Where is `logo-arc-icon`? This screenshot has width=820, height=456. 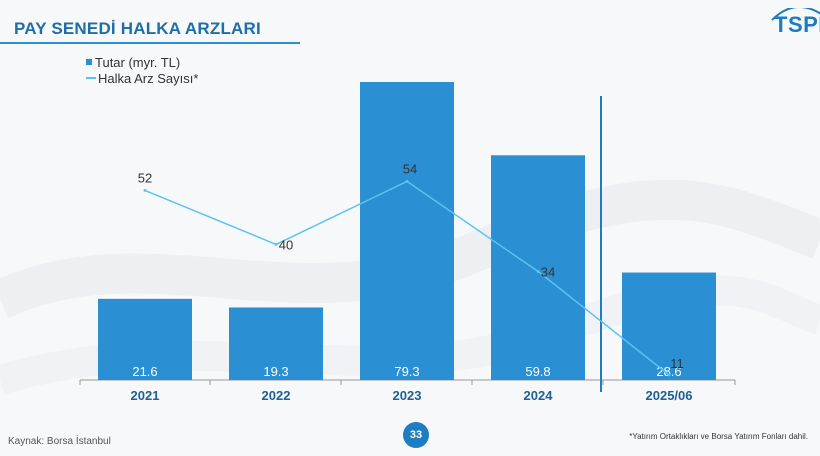
logo-arc-icon is located at coordinates (795, 14).